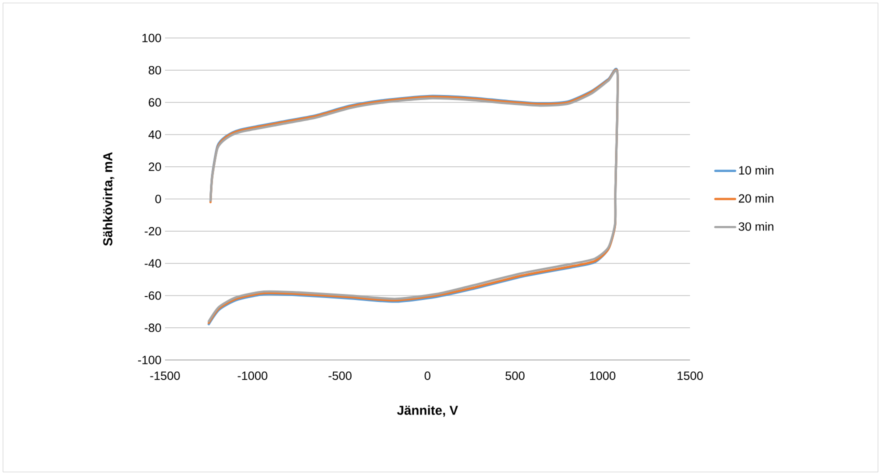  Describe the element at coordinates (165, 376) in the screenshot. I see `x-tick-label: -1500` at that location.